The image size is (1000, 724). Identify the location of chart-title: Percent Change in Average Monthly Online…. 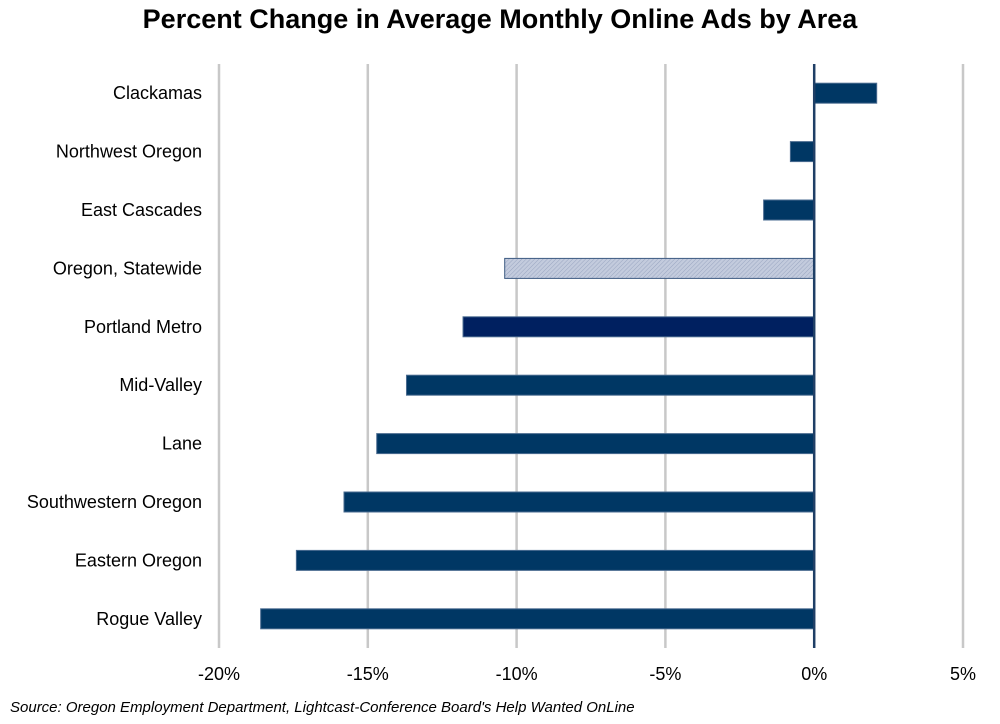
(500, 19).